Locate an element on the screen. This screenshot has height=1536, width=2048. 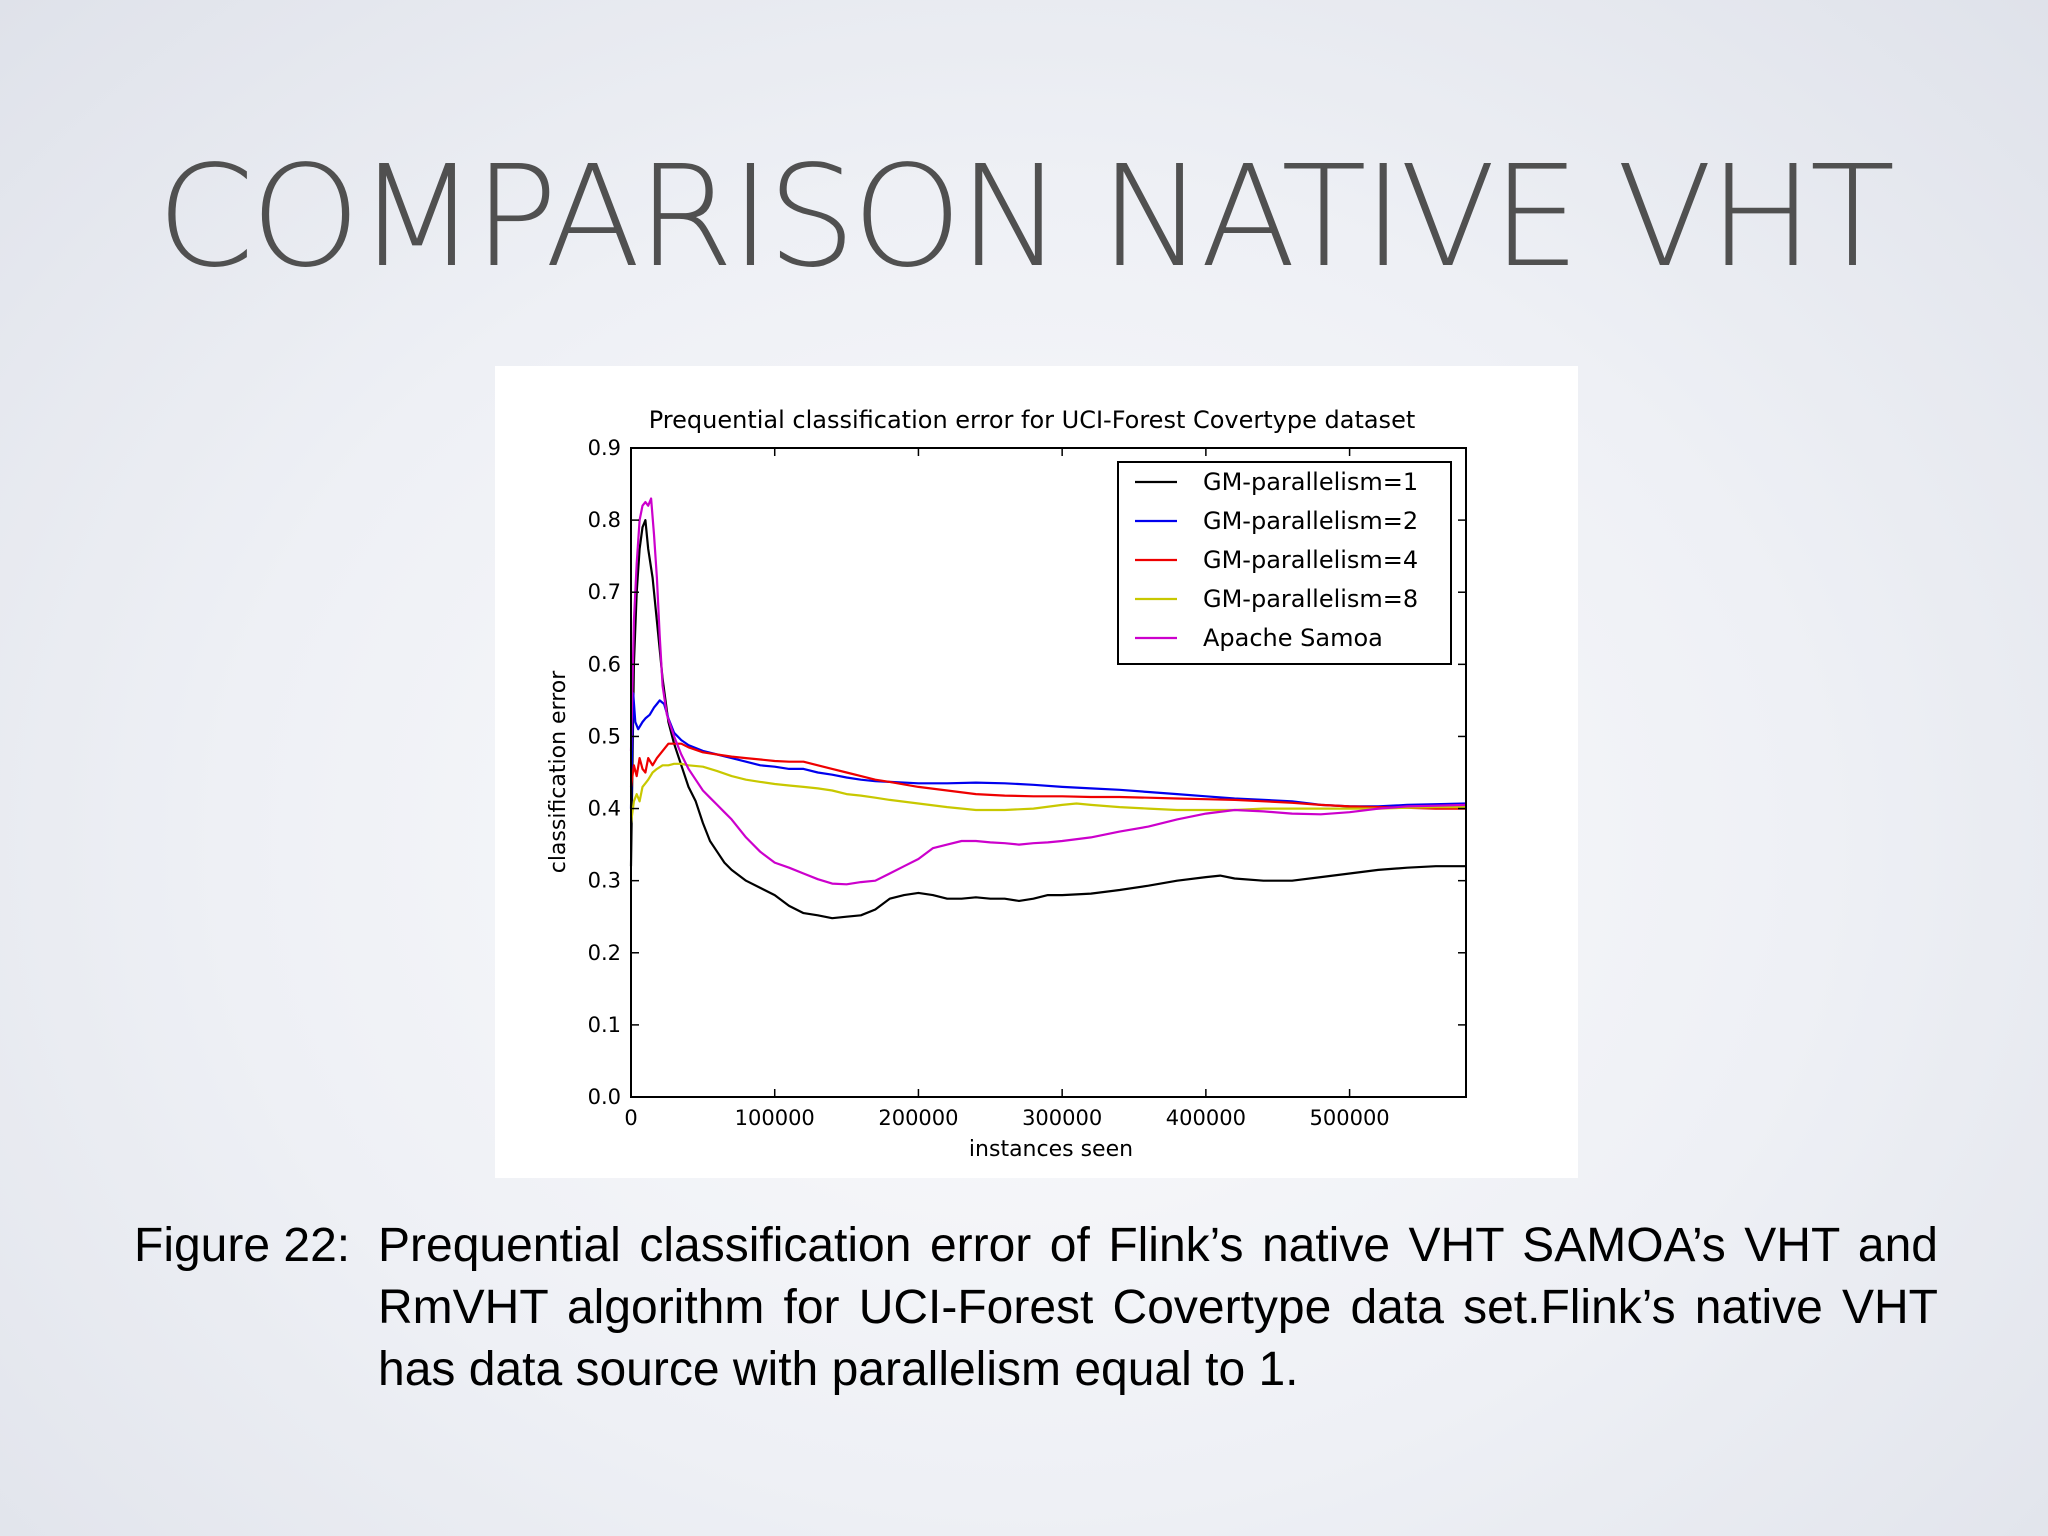
legend-label-4: GM-parallelism=8 is located at coordinates (1310, 599).